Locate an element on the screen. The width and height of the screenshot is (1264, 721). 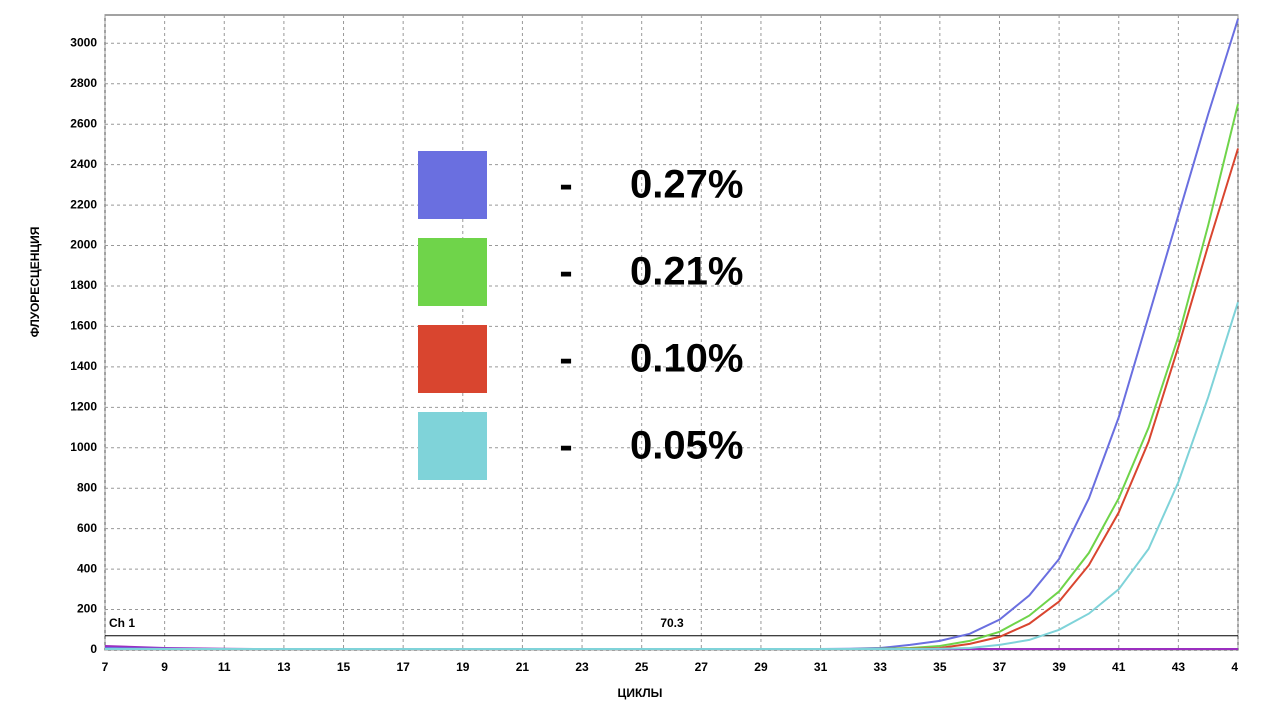
y-tick-label: 2200 is located at coordinates (83, 204).